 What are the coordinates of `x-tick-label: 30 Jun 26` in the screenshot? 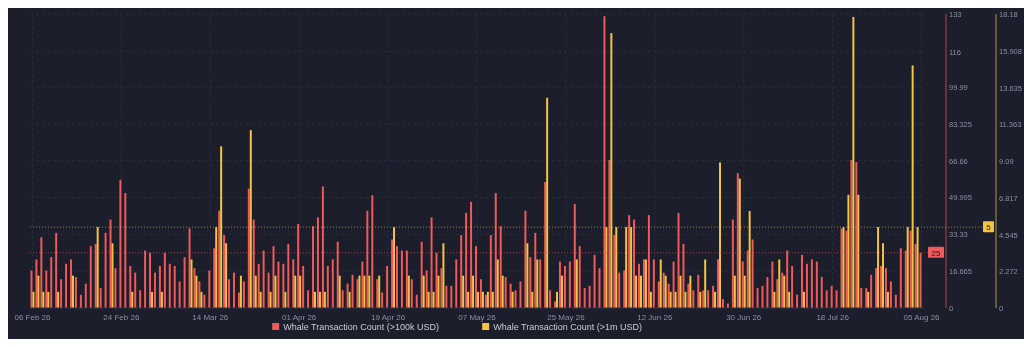 It's located at (744, 317).